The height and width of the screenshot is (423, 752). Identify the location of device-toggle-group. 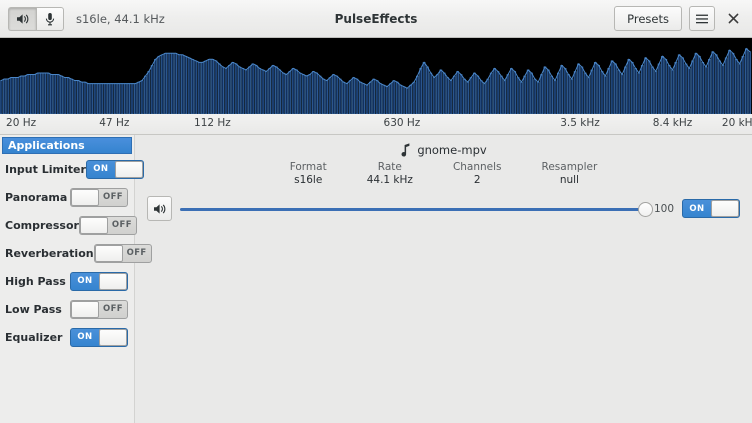
(36, 18).